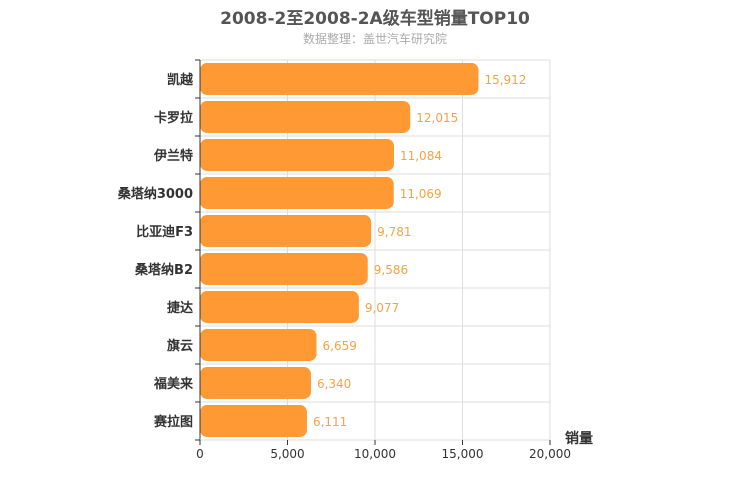 The image size is (750, 500). Describe the element at coordinates (375, 454) in the screenshot. I see `x-tick-label: 10,000` at that location.